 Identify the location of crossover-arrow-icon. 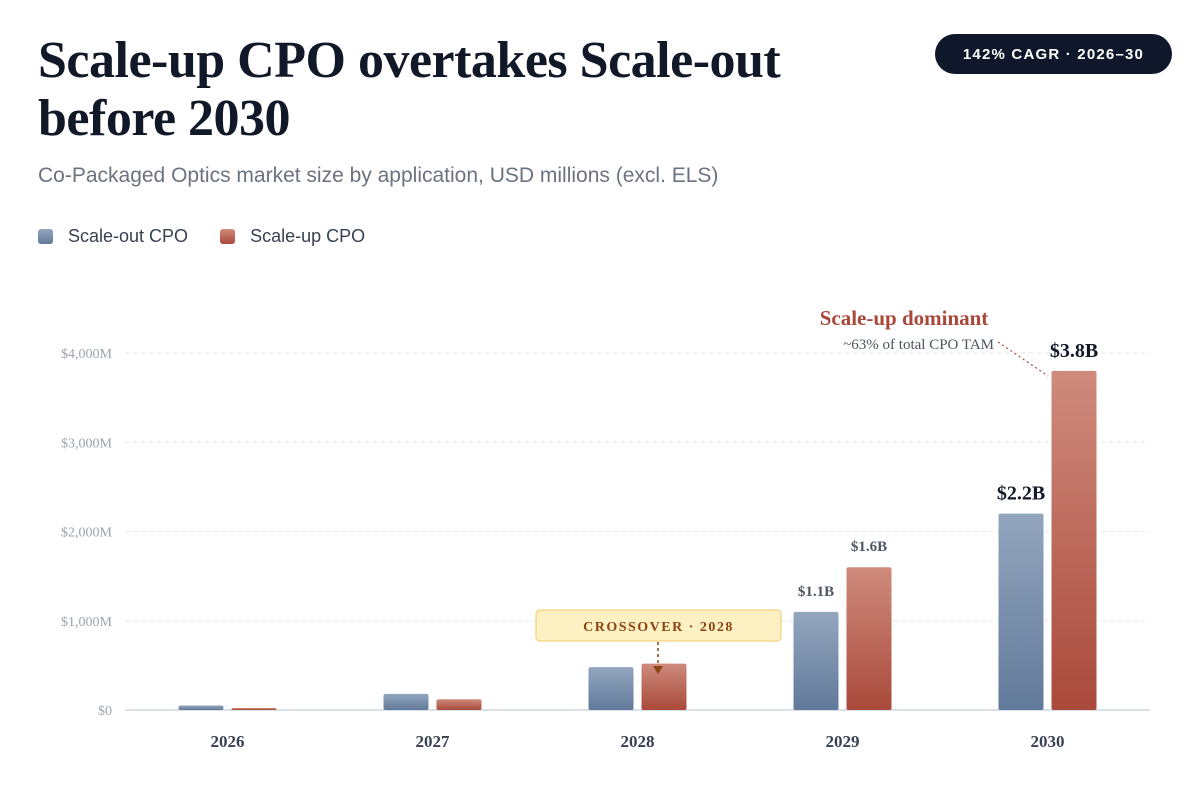
(658, 670).